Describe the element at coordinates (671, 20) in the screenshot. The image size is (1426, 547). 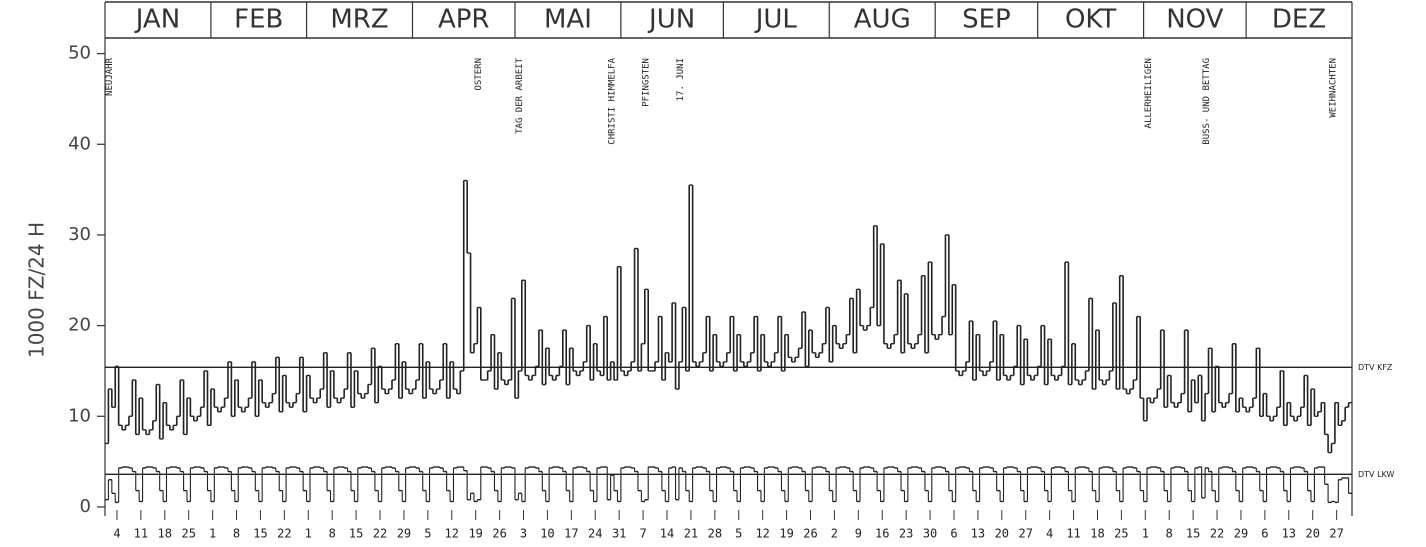
I see `month-label: JUN` at that location.